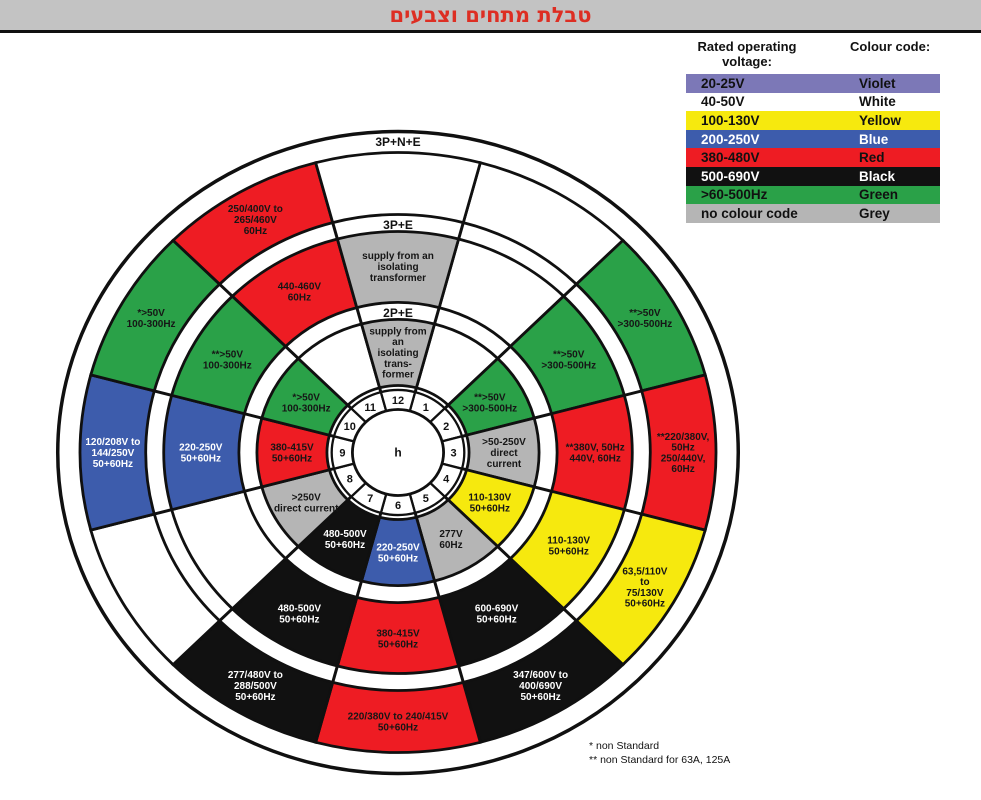  What do you see at coordinates (880, 120) in the screenshot?
I see `legend-colour-cell: Yellow` at bounding box center [880, 120].